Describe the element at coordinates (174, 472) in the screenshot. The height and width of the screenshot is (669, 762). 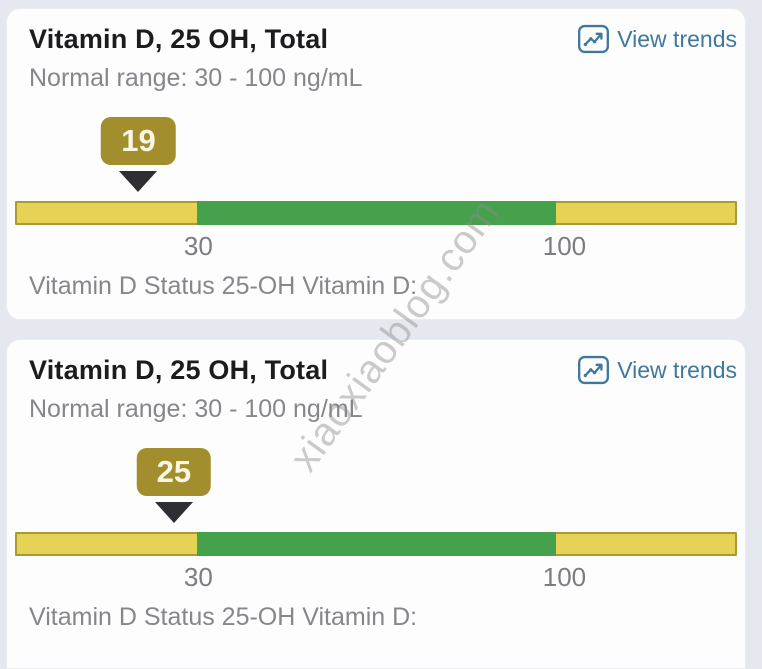
I see `value-badge: 25` at that location.